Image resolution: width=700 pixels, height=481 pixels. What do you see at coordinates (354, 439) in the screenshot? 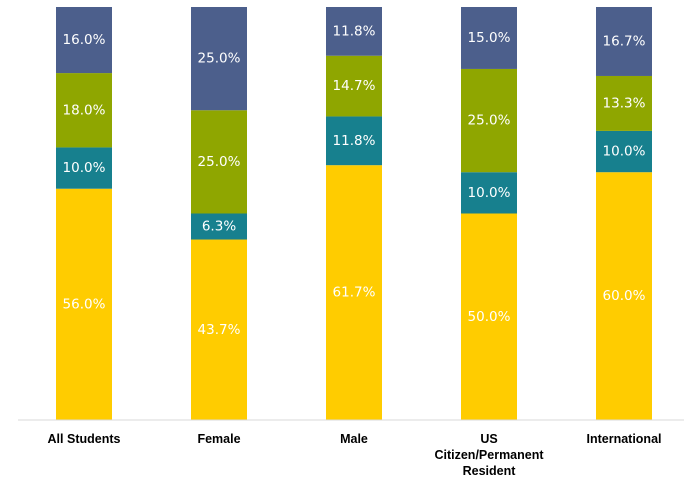
I see `category-label: Male` at bounding box center [354, 439].